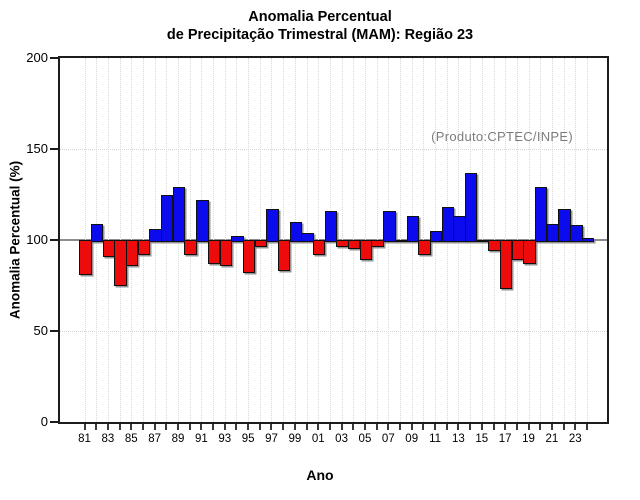 Image resolution: width=640 pixels, height=500 pixels. Describe the element at coordinates (248, 427) in the screenshot. I see `x-tick-1995` at that location.